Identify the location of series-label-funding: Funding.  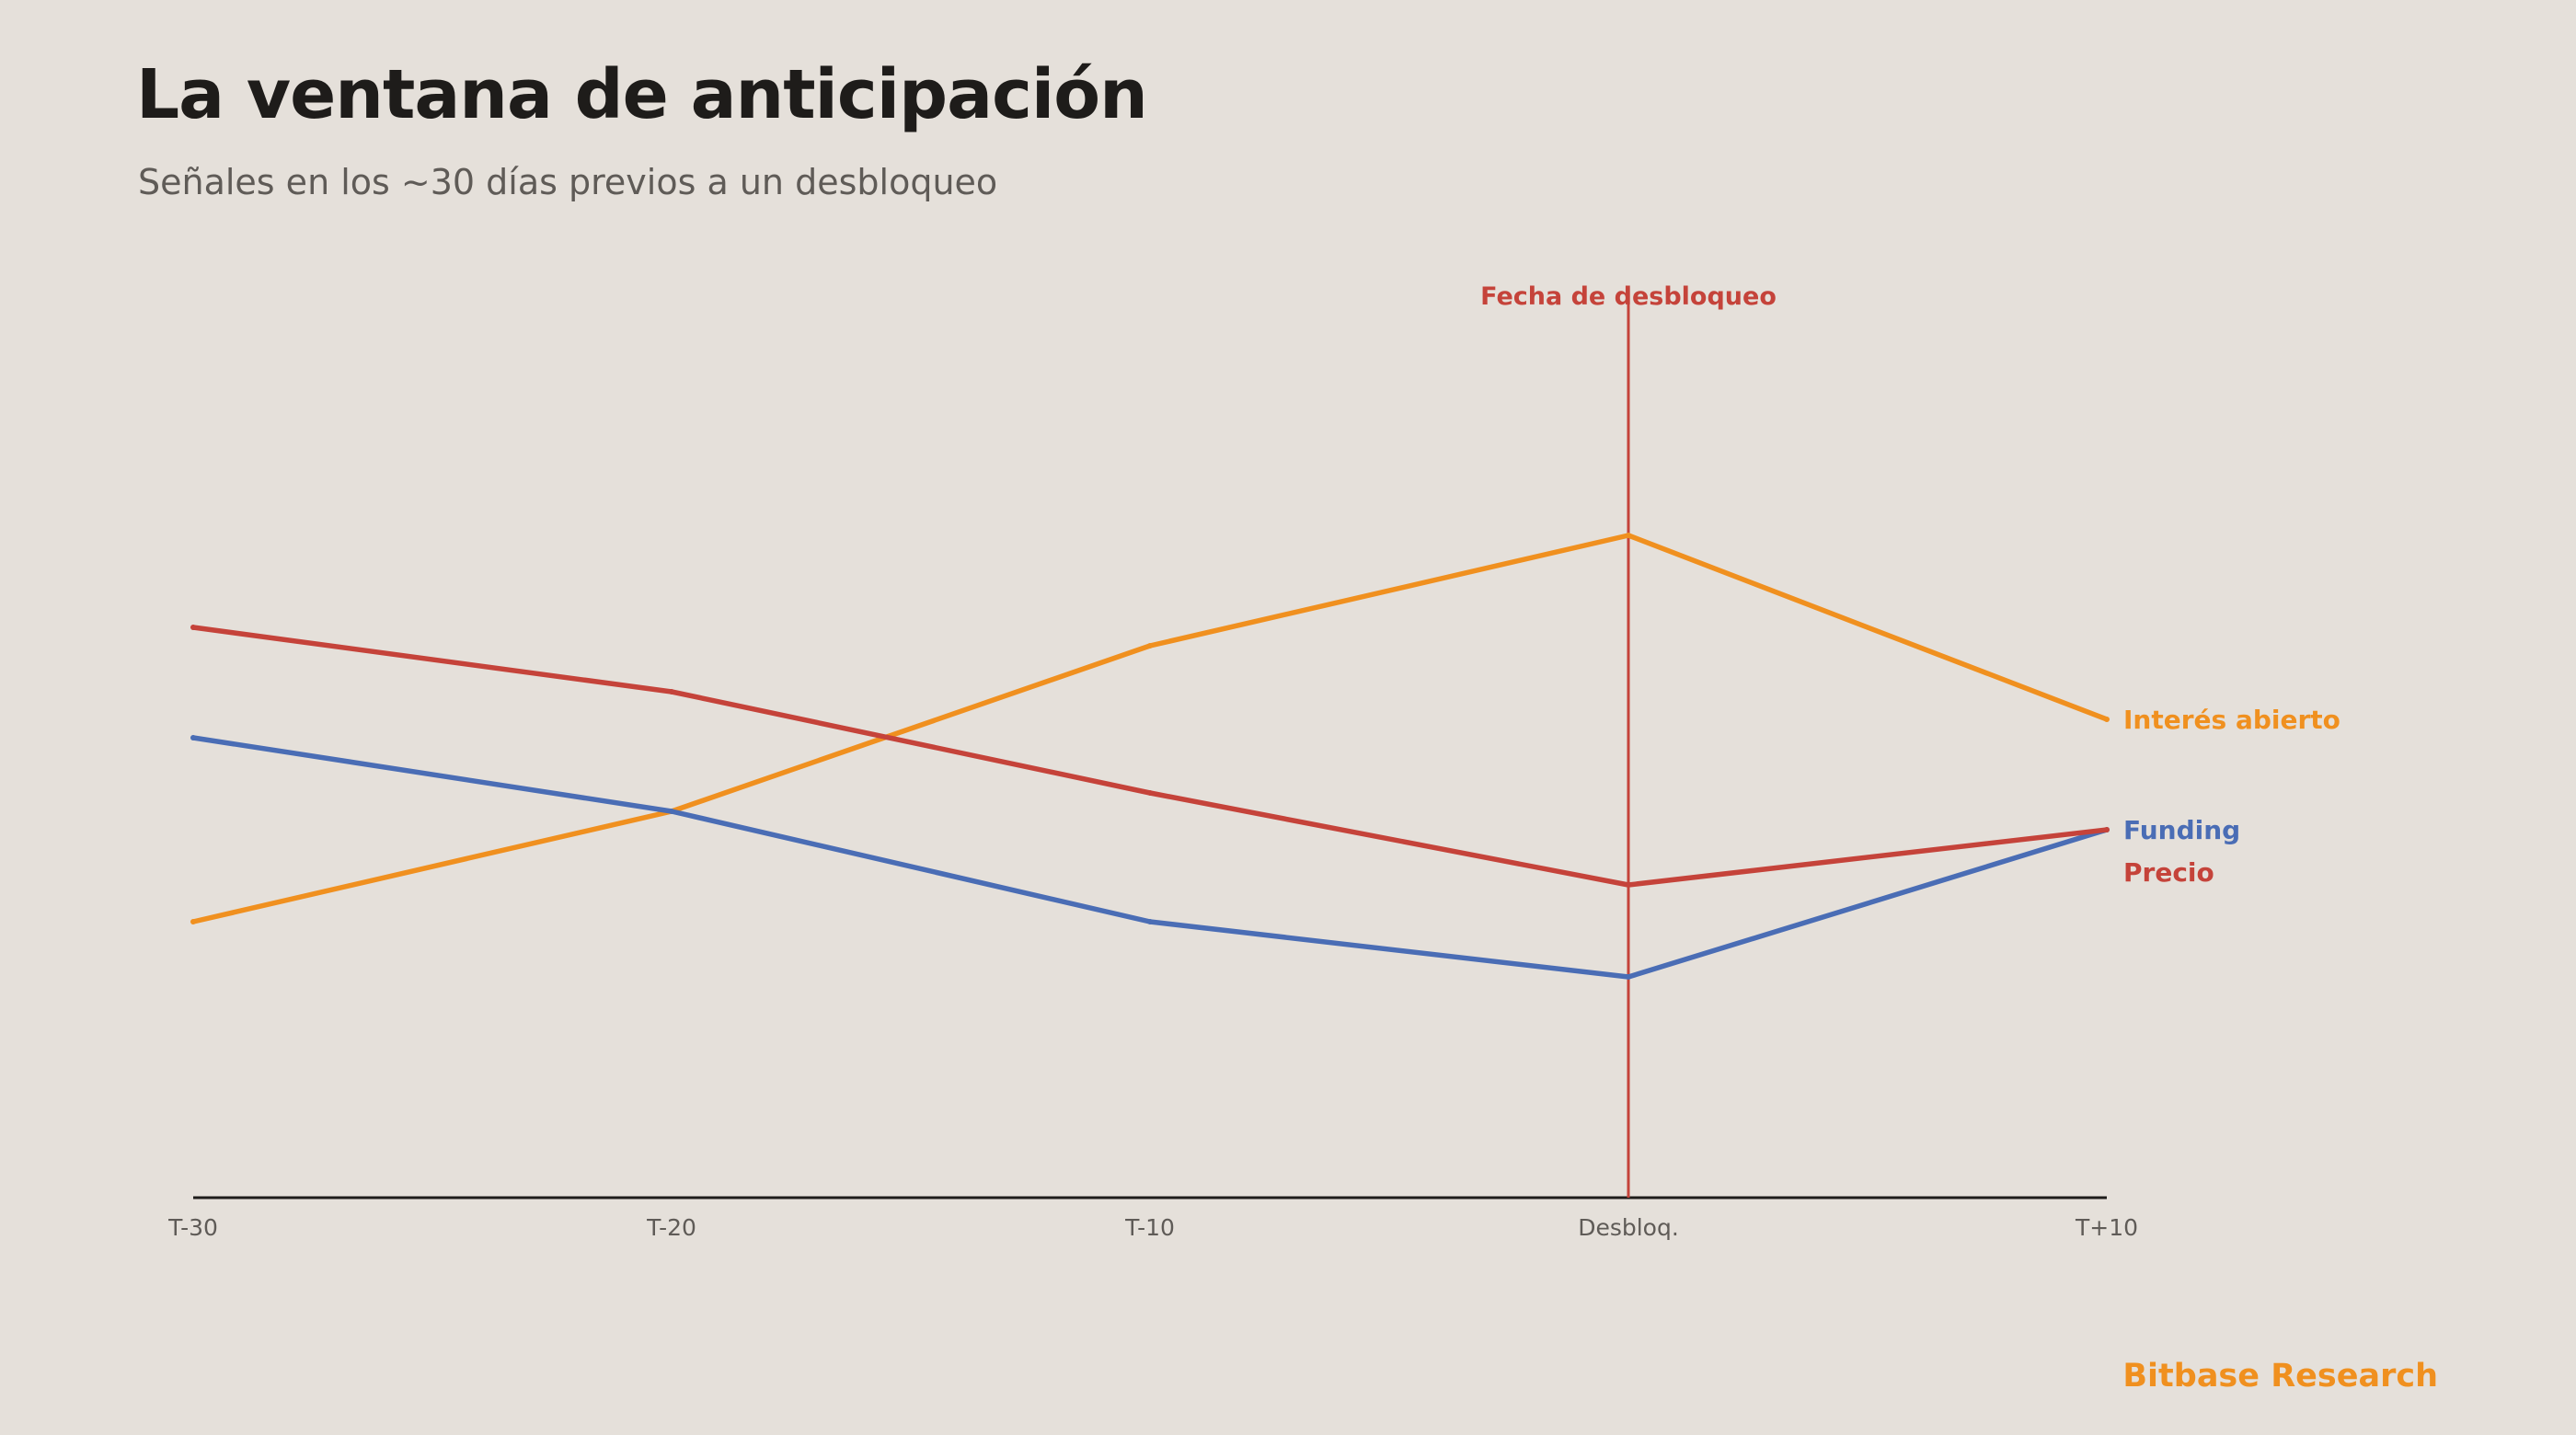
(2181, 830).